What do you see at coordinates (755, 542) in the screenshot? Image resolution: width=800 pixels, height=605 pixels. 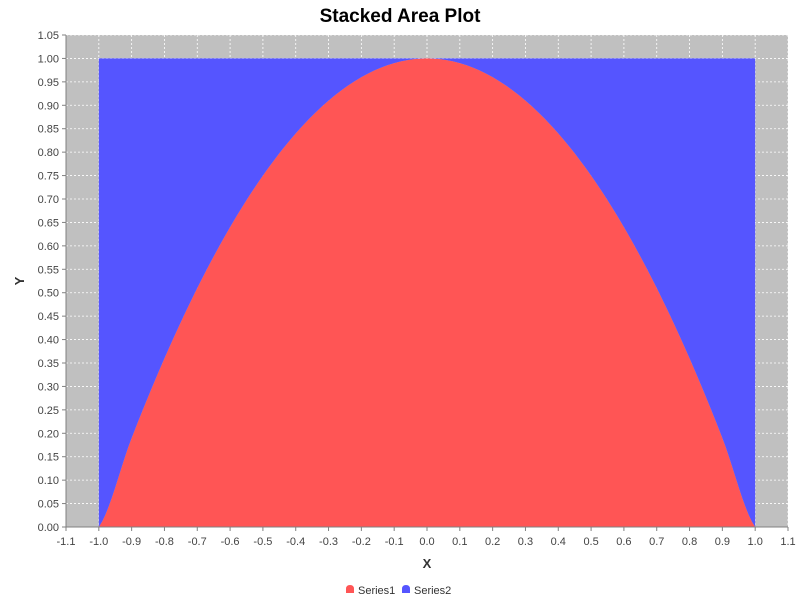 I see `x-tick-label: 1.0` at bounding box center [755, 542].